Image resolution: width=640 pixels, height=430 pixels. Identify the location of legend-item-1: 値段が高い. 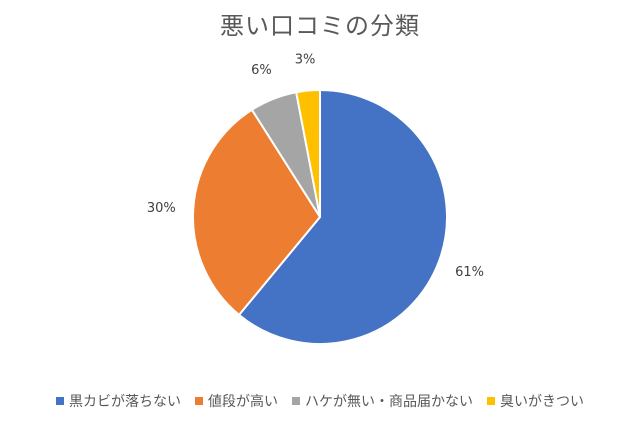
(236, 401).